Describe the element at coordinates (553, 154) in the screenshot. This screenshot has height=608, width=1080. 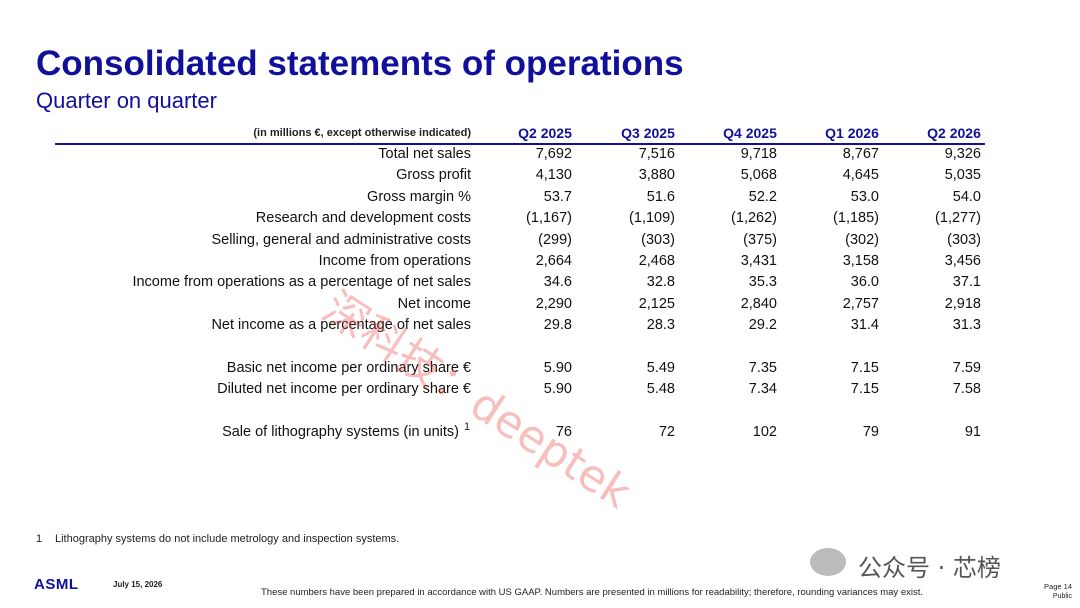
I see `cell: 7,692` at that location.